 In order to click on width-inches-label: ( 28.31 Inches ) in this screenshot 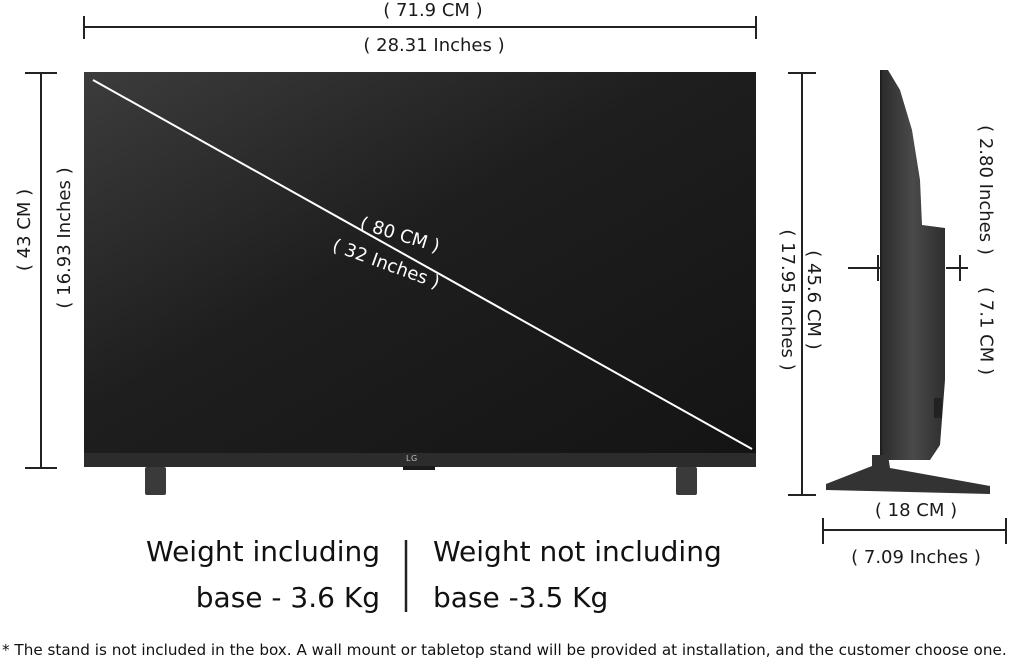, I will do `click(434, 45)`.